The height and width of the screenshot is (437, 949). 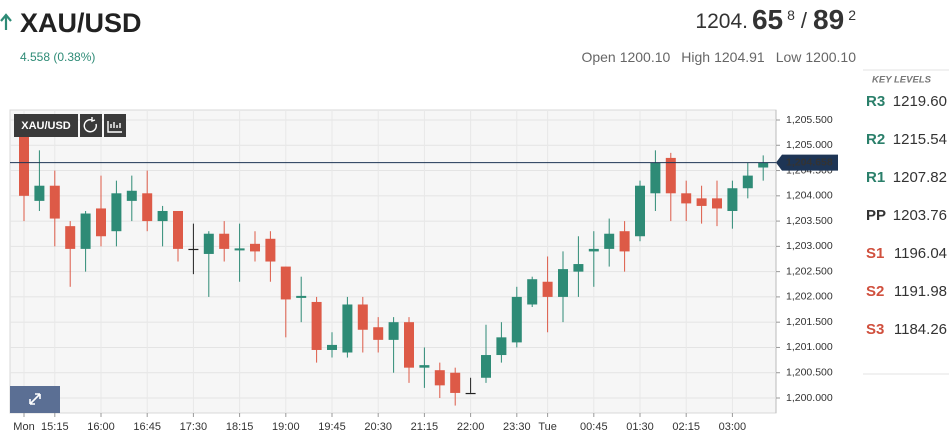 What do you see at coordinates (378, 427) in the screenshot?
I see `x-tick-label: 20:30` at bounding box center [378, 427].